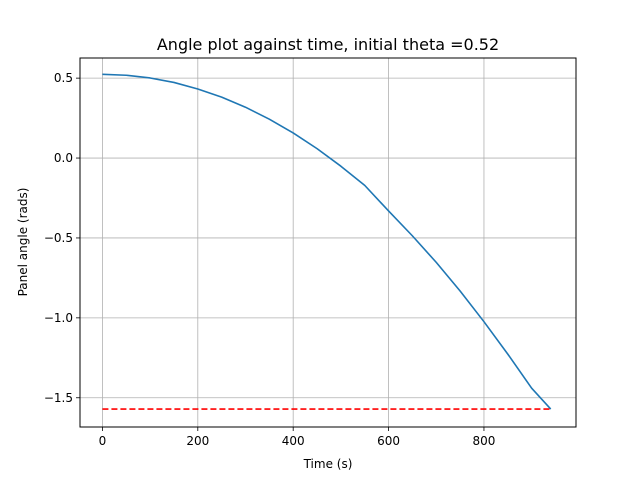 This screenshot has width=640, height=480. What do you see at coordinates (63, 78) in the screenshot?
I see `y-tick-label: 0.5` at bounding box center [63, 78].